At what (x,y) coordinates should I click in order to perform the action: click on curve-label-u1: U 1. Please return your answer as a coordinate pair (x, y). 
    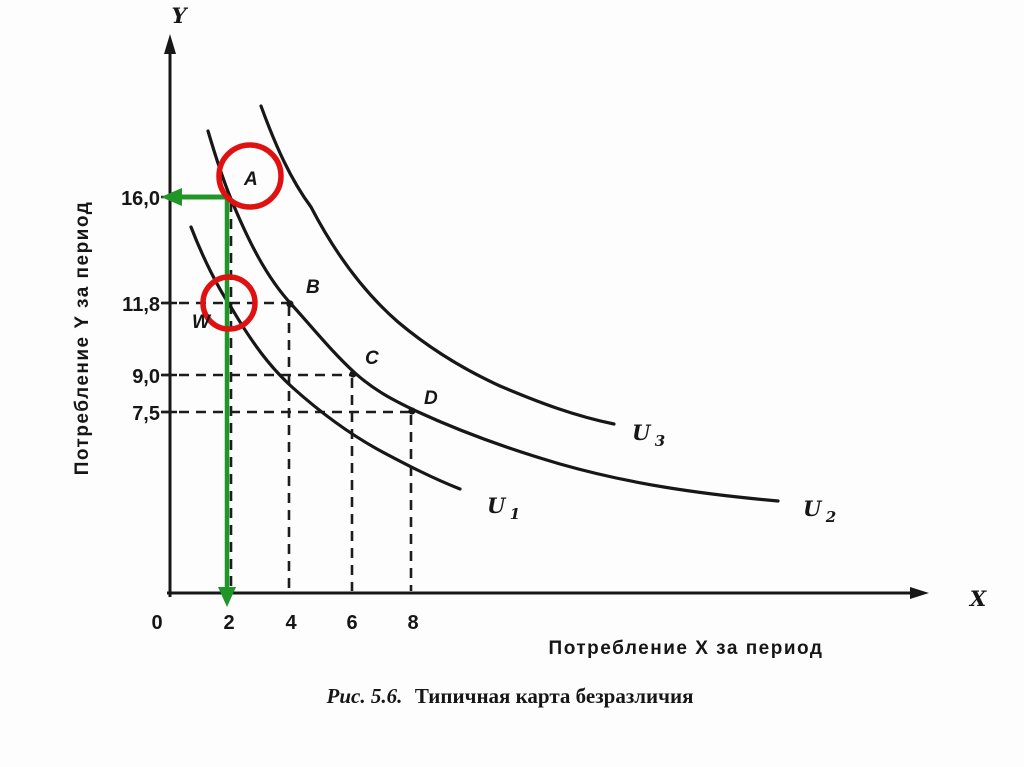
    Looking at the image, I should click on (503, 508).